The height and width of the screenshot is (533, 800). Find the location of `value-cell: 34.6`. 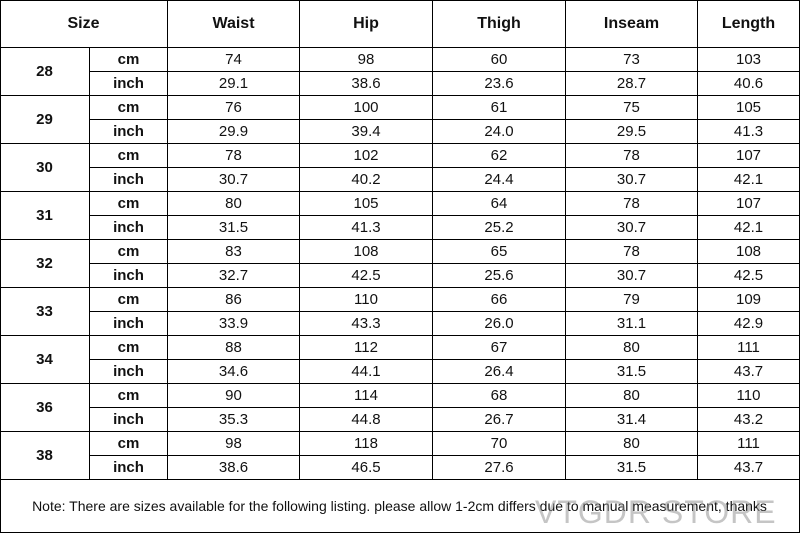

value-cell: 34.6 is located at coordinates (234, 372).